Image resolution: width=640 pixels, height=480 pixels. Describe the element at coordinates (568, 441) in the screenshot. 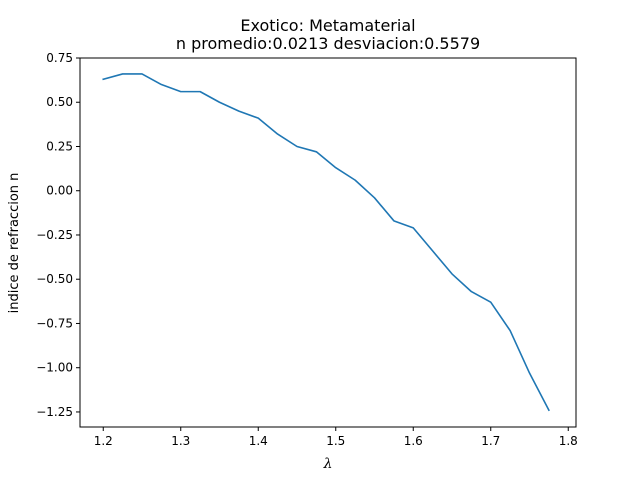

I see `x-tick-label: 1.8` at that location.